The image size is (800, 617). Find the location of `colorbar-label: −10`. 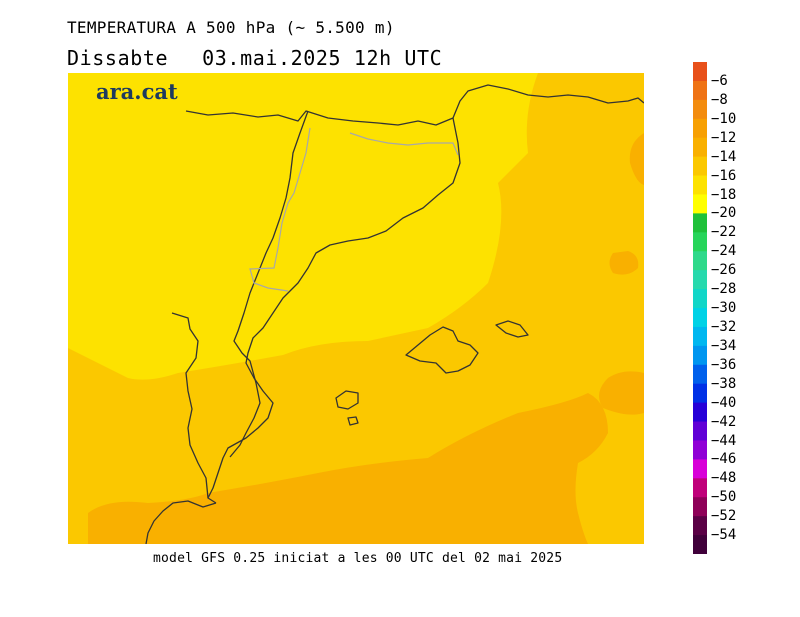

colorbar-label: −10 is located at coordinates (724, 118).